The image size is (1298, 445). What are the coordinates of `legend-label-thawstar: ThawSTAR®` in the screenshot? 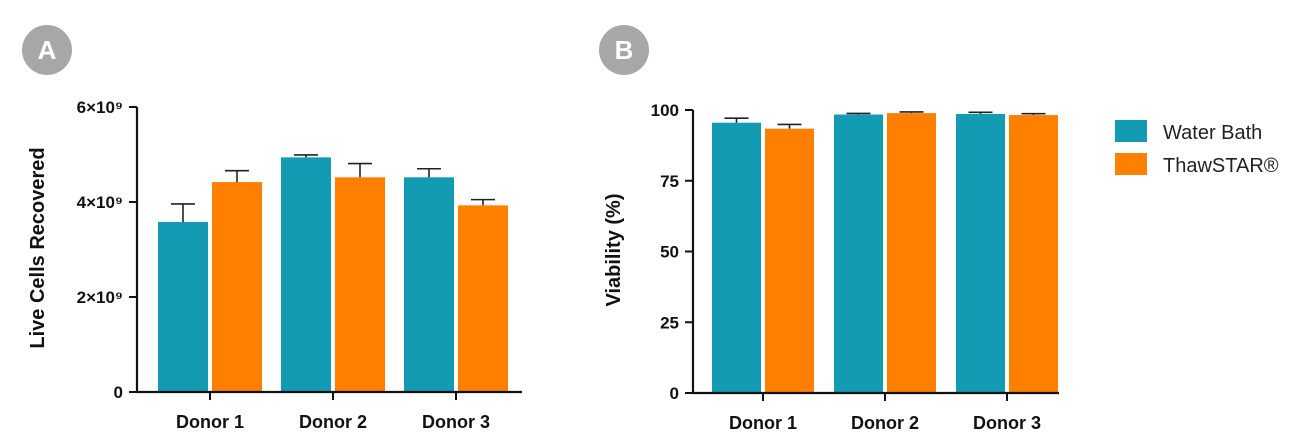 It's located at (1221, 166).